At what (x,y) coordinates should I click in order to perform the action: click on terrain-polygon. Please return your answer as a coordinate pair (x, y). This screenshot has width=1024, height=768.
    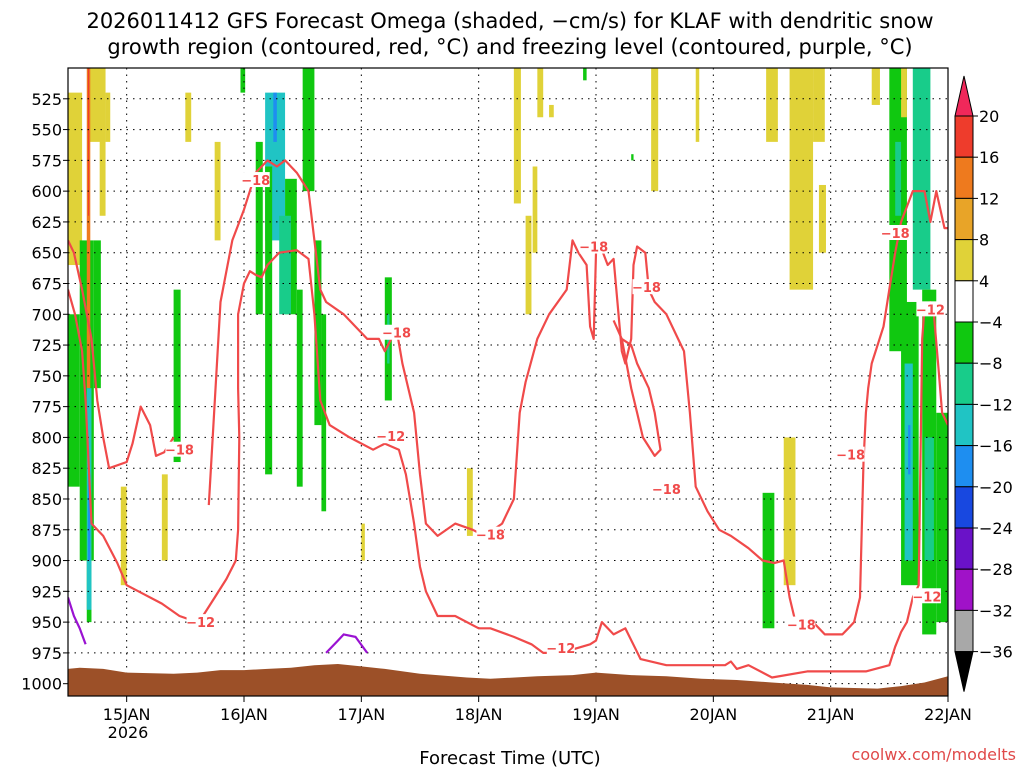
    Looking at the image, I should click on (508, 680).